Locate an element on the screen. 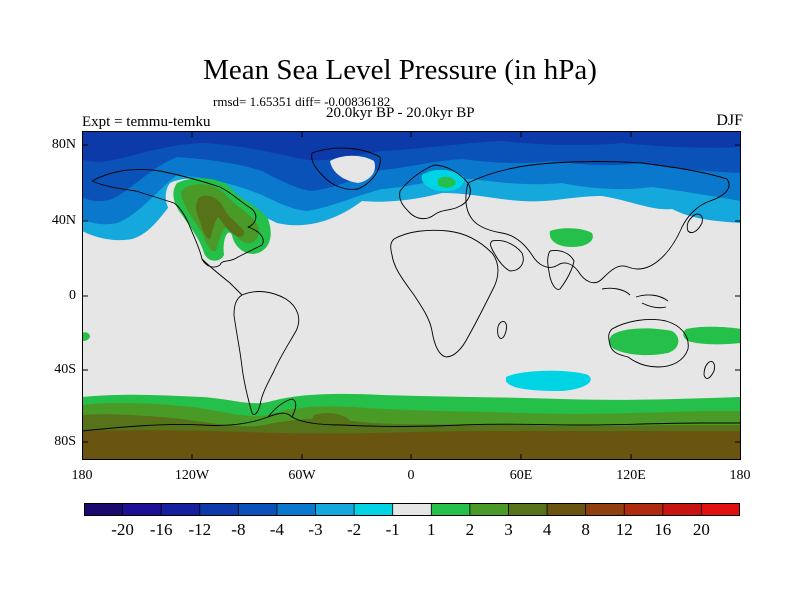 Image resolution: width=800 pixels, height=600 pixels. colorbar-label: -12 is located at coordinates (200, 529).